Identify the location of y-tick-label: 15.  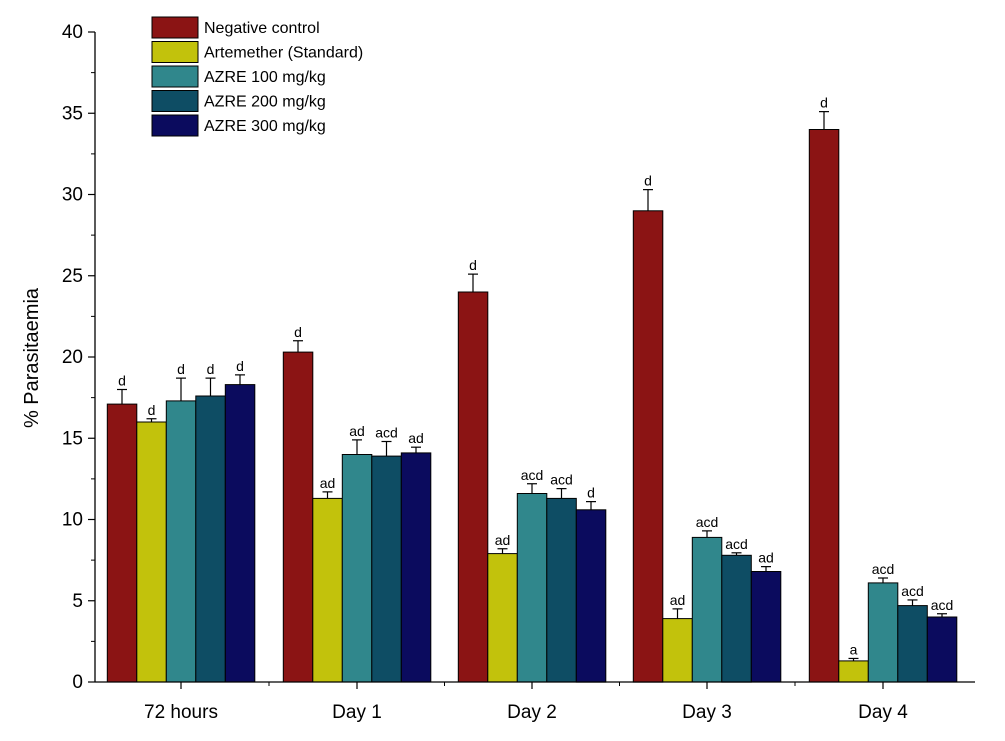
(72, 438).